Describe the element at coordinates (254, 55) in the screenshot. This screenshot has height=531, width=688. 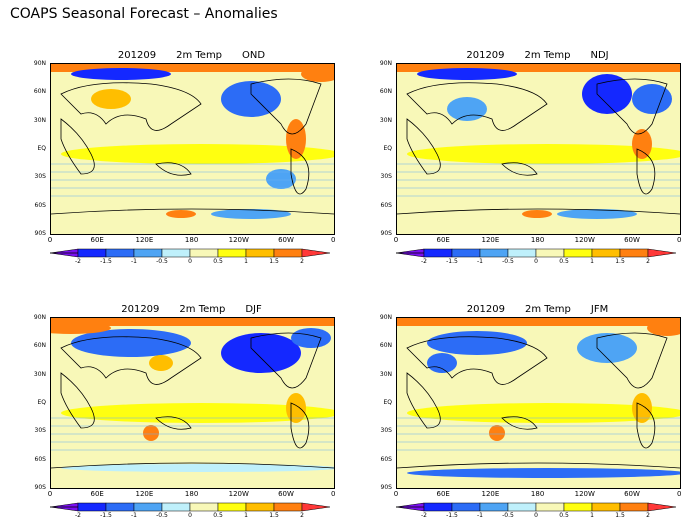
I see `panel-season: OND` at that location.